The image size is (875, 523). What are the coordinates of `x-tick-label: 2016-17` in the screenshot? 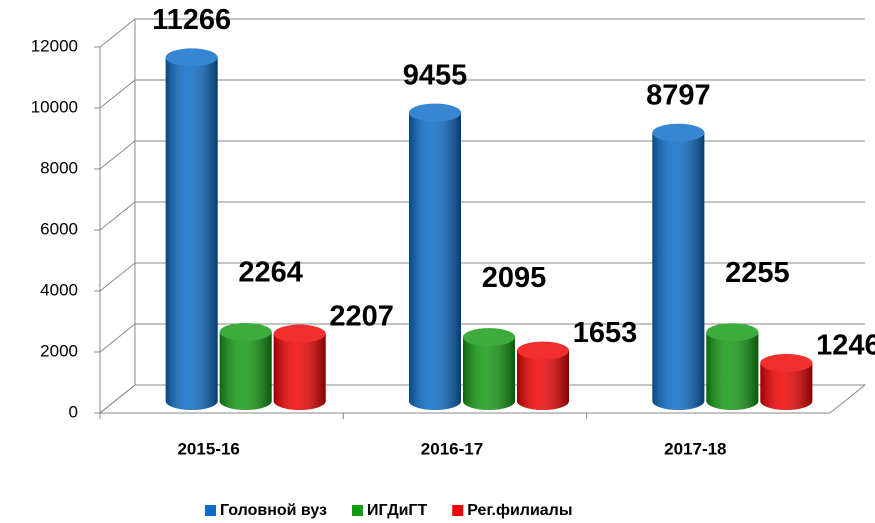 It's located at (452, 448).